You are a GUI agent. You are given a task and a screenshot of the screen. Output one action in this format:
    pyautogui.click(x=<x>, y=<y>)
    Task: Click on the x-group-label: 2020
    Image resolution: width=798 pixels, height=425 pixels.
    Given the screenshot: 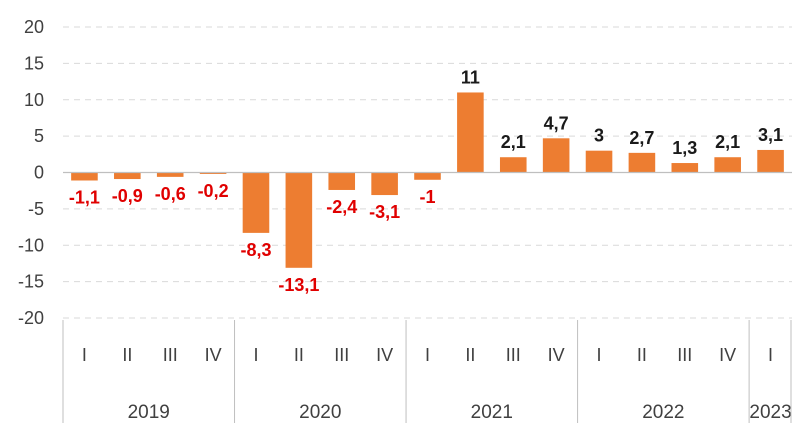 What is the action you would take?
    pyautogui.click(x=320, y=412)
    